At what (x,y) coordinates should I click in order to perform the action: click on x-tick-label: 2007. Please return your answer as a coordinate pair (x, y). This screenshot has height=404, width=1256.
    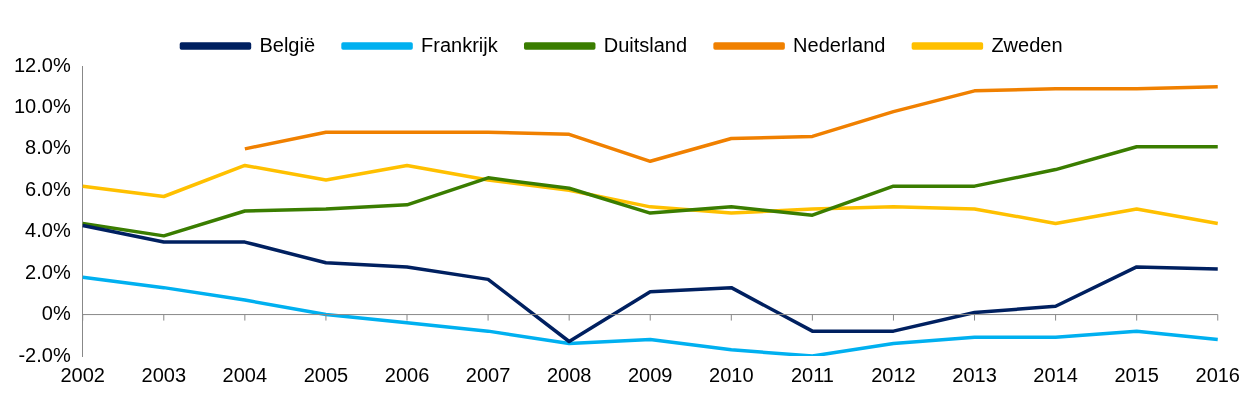
    Looking at the image, I should click on (488, 374).